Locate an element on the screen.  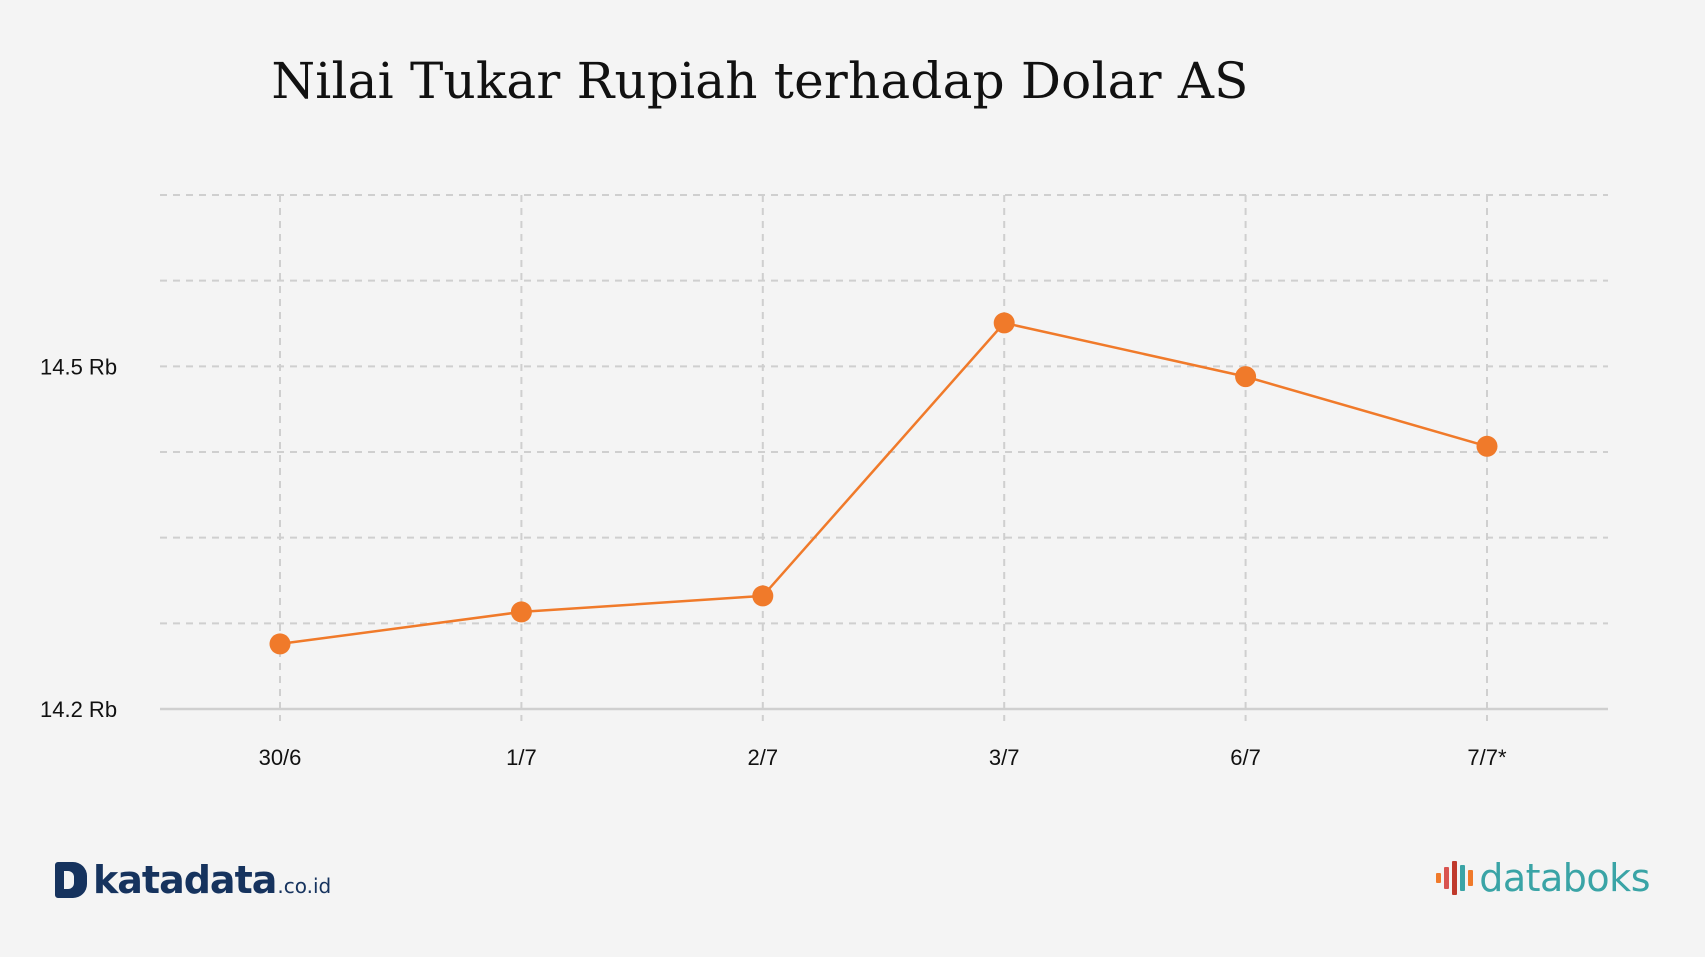
chart-title: Nilai Tukar Rupiah terhadap Dolar AS is located at coordinates (760, 81).